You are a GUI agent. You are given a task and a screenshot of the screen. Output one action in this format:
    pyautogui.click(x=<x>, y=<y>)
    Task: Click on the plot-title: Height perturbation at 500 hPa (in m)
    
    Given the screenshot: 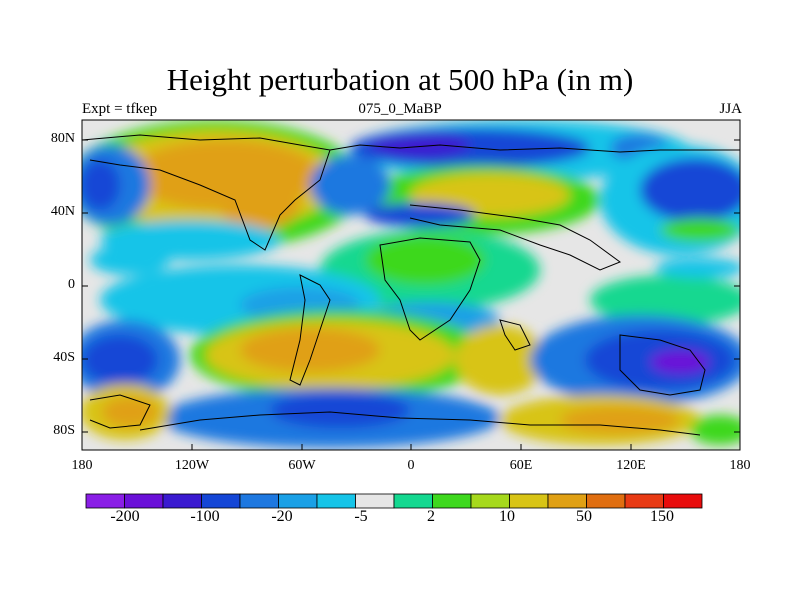 What is the action you would take?
    pyautogui.click(x=400, y=79)
    